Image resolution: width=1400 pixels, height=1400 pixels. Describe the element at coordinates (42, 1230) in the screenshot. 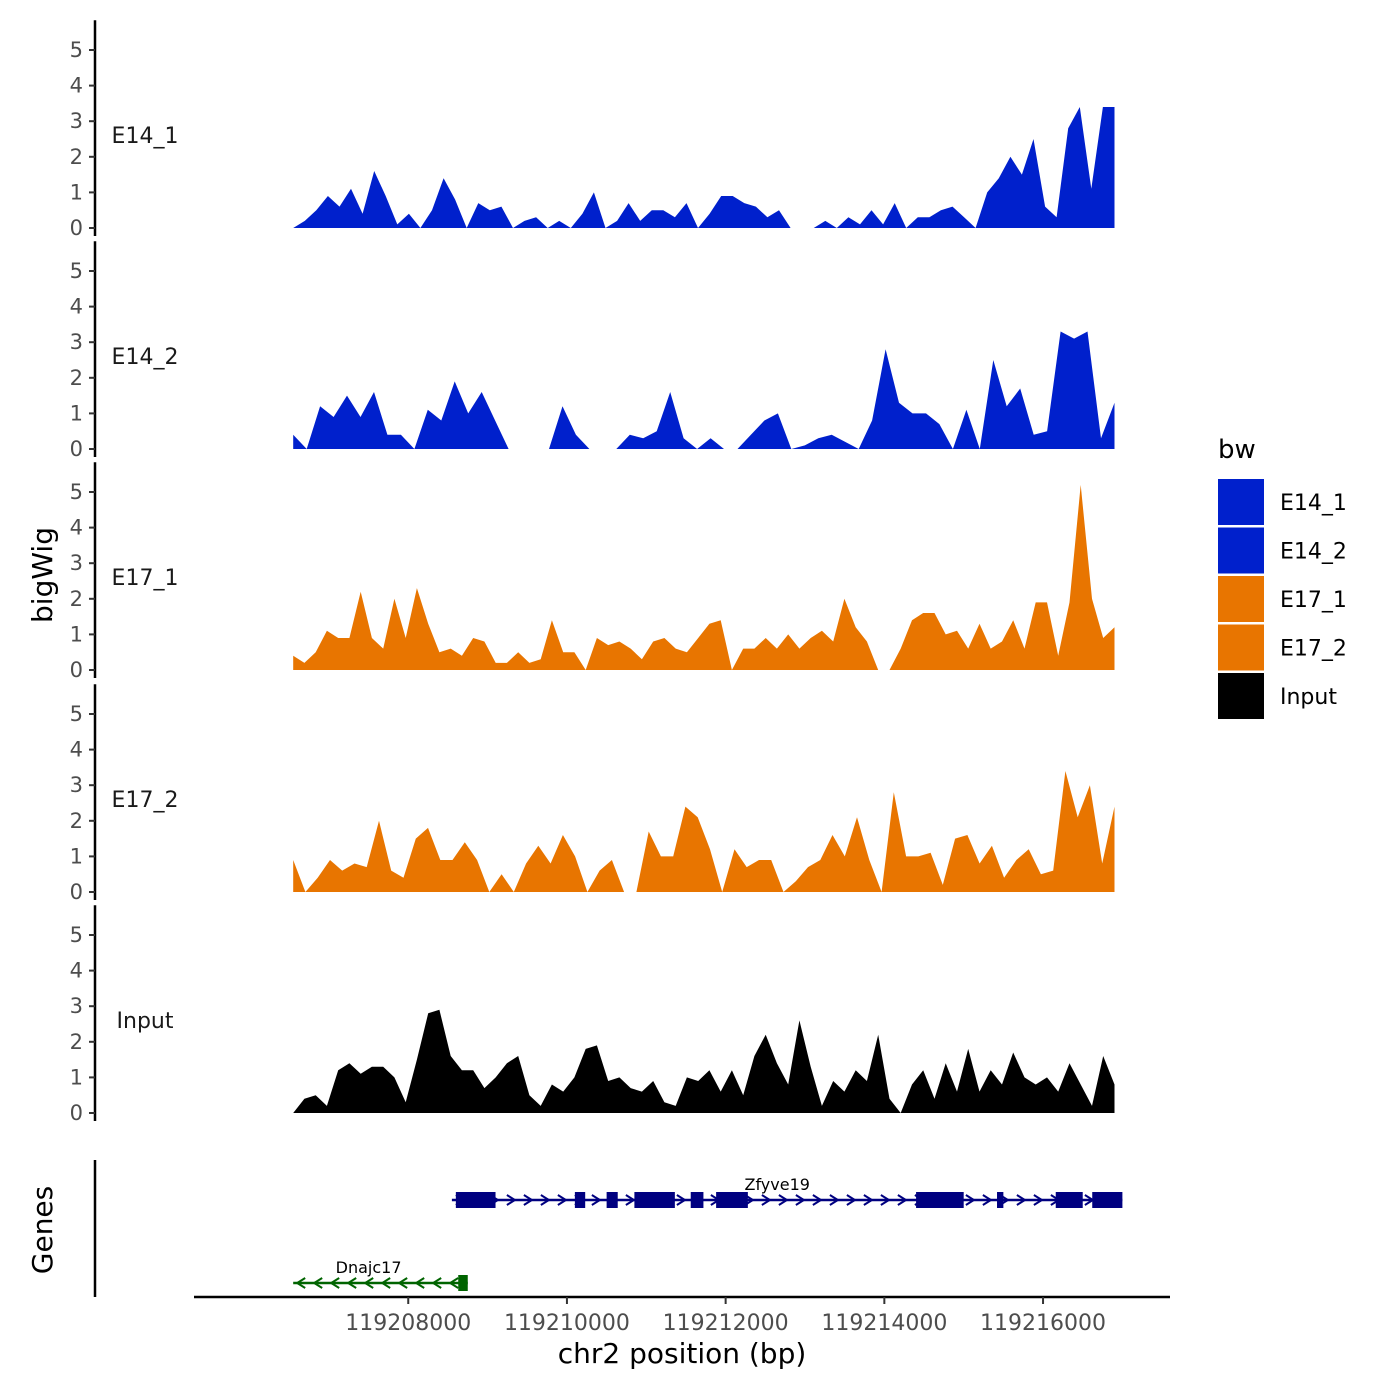

I see `gene-panel-title: Genes` at that location.